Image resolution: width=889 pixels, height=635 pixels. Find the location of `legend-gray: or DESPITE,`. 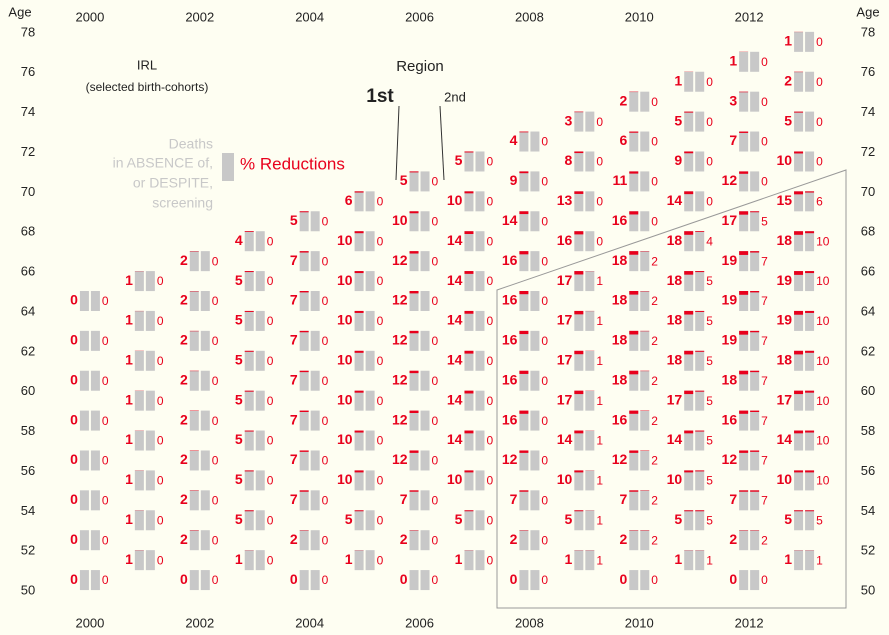

legend-gray: or DESPITE, is located at coordinates (173, 183).